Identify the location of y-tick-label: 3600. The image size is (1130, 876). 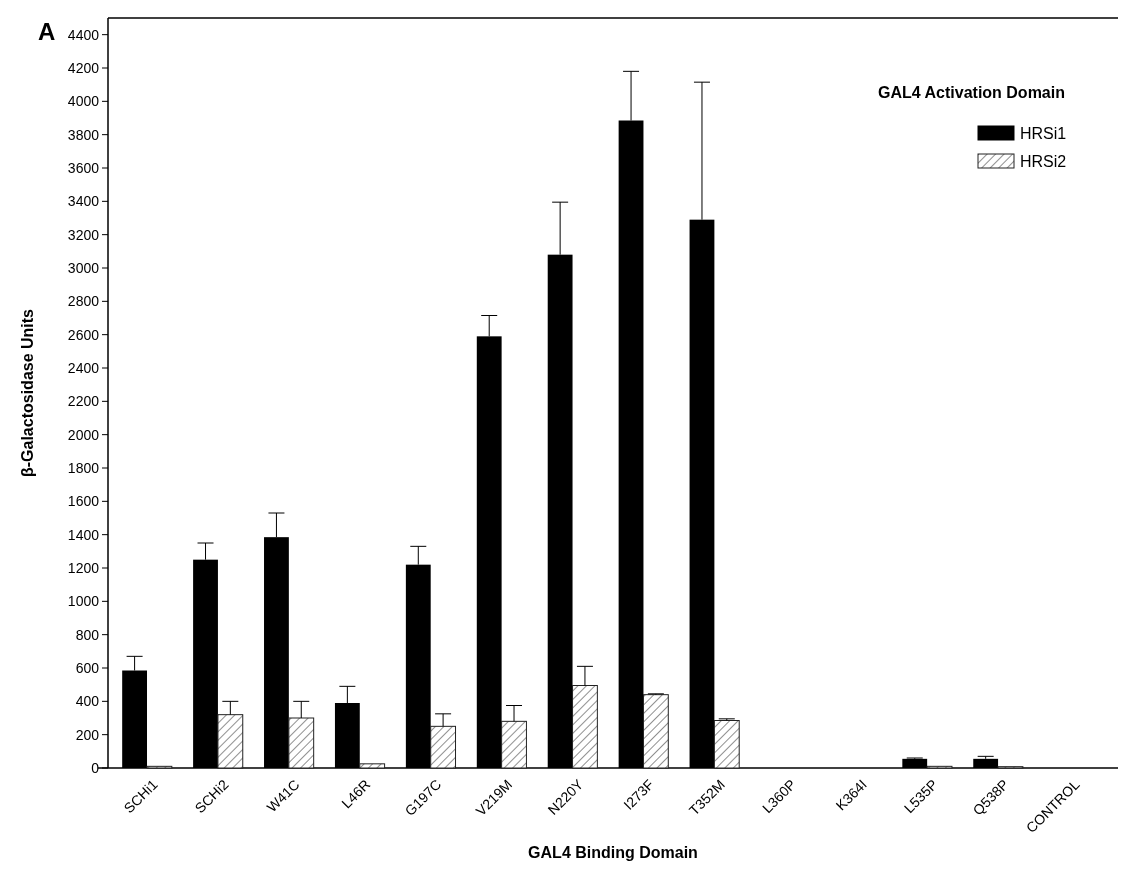
(83, 167).